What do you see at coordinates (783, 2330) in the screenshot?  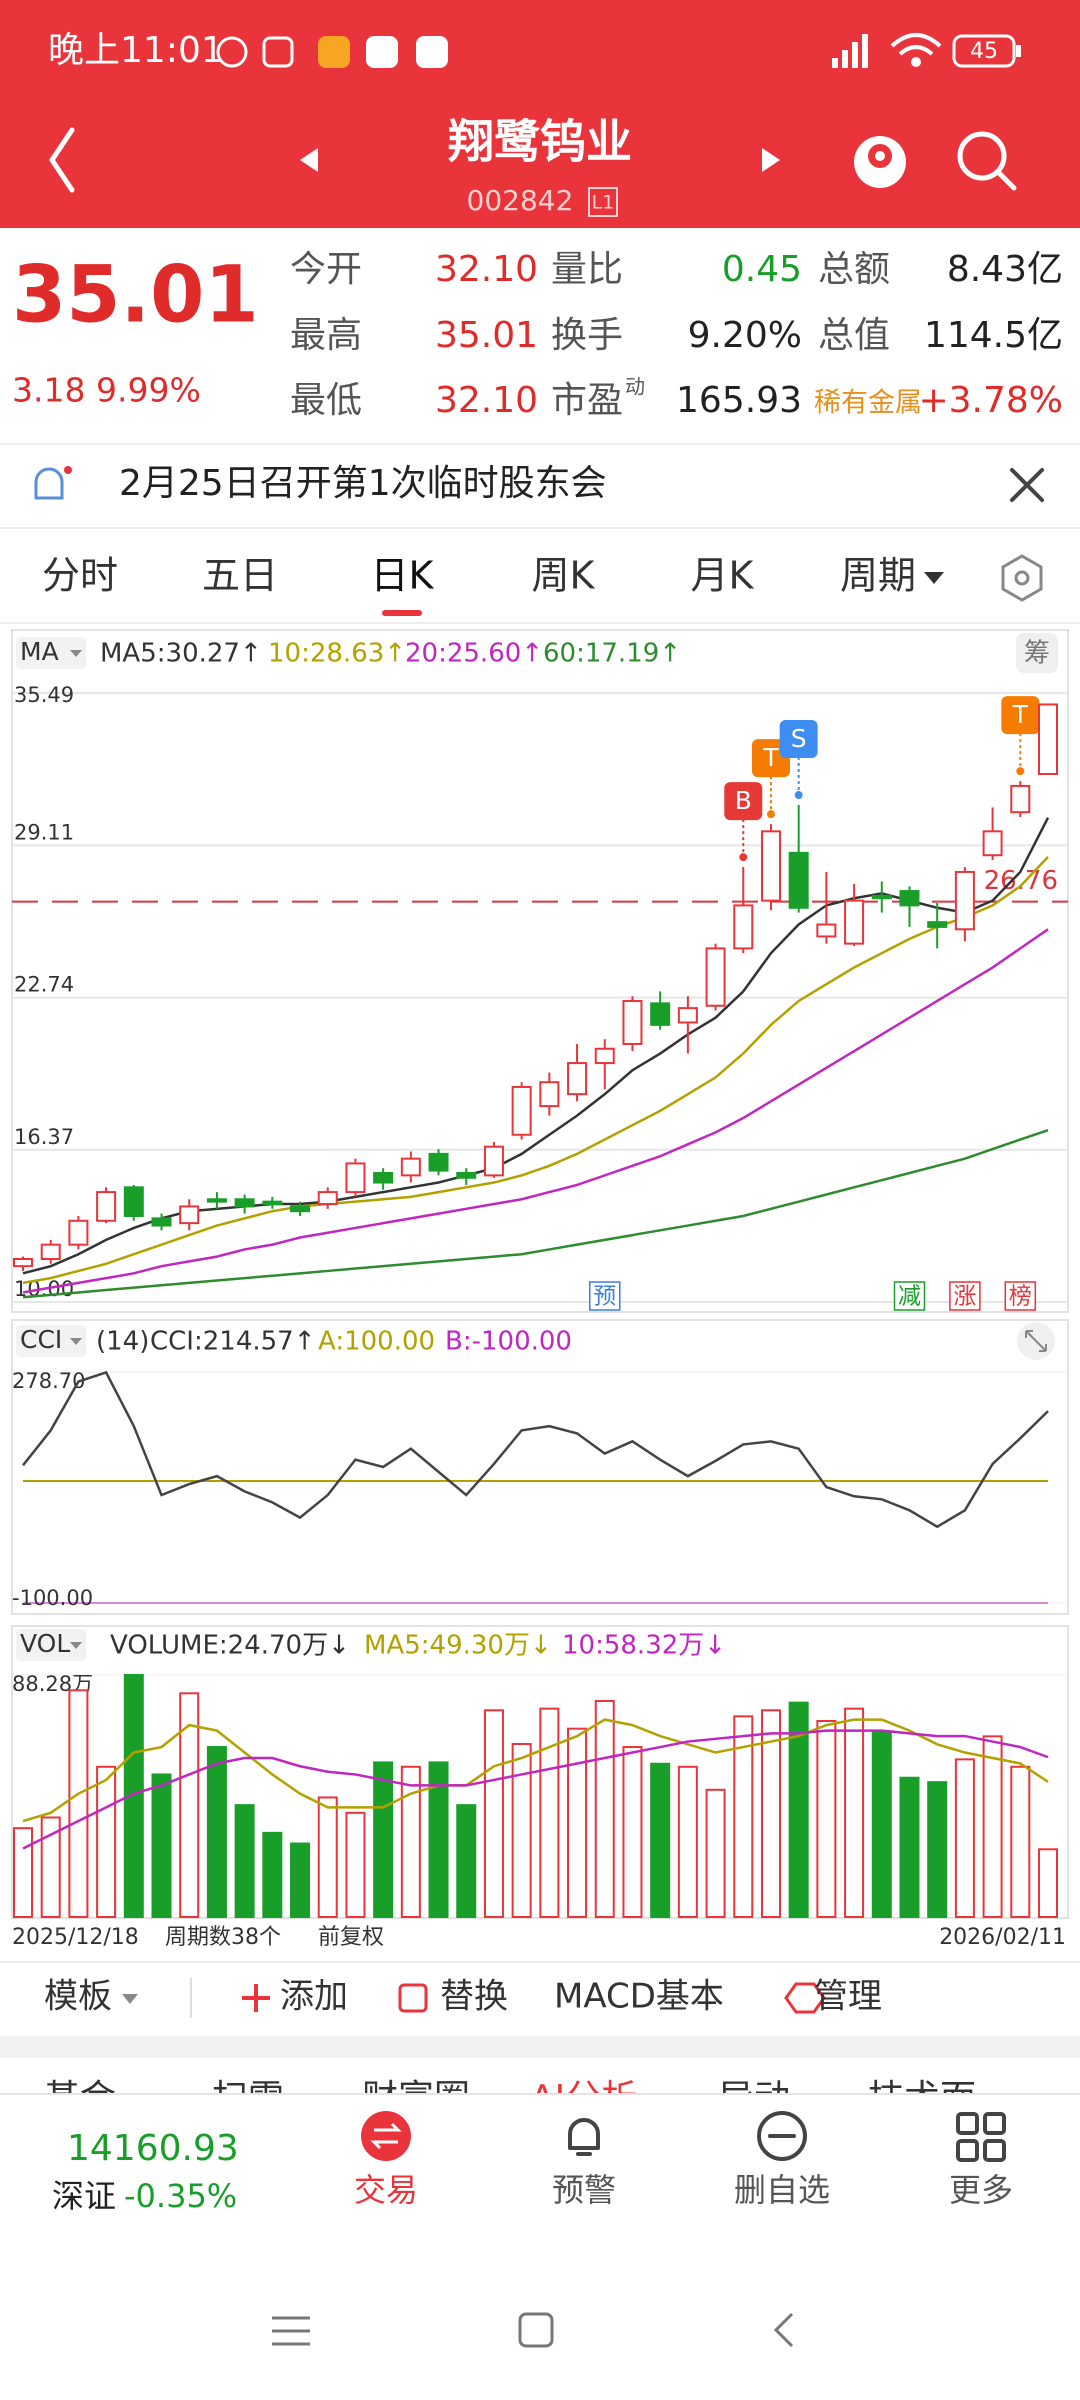 I see `back-key` at bounding box center [783, 2330].